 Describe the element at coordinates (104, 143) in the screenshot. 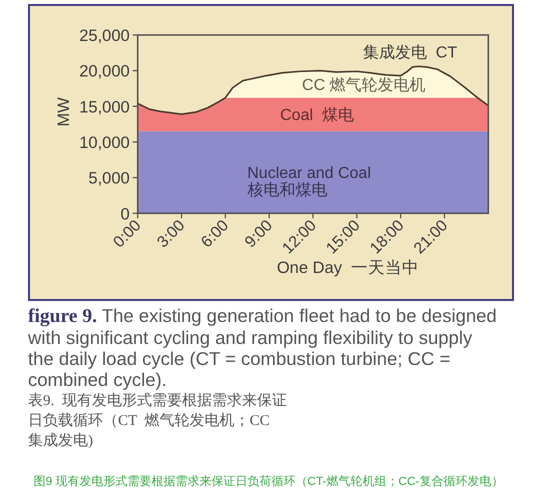

I see `y-tick-label: 10,000` at that location.